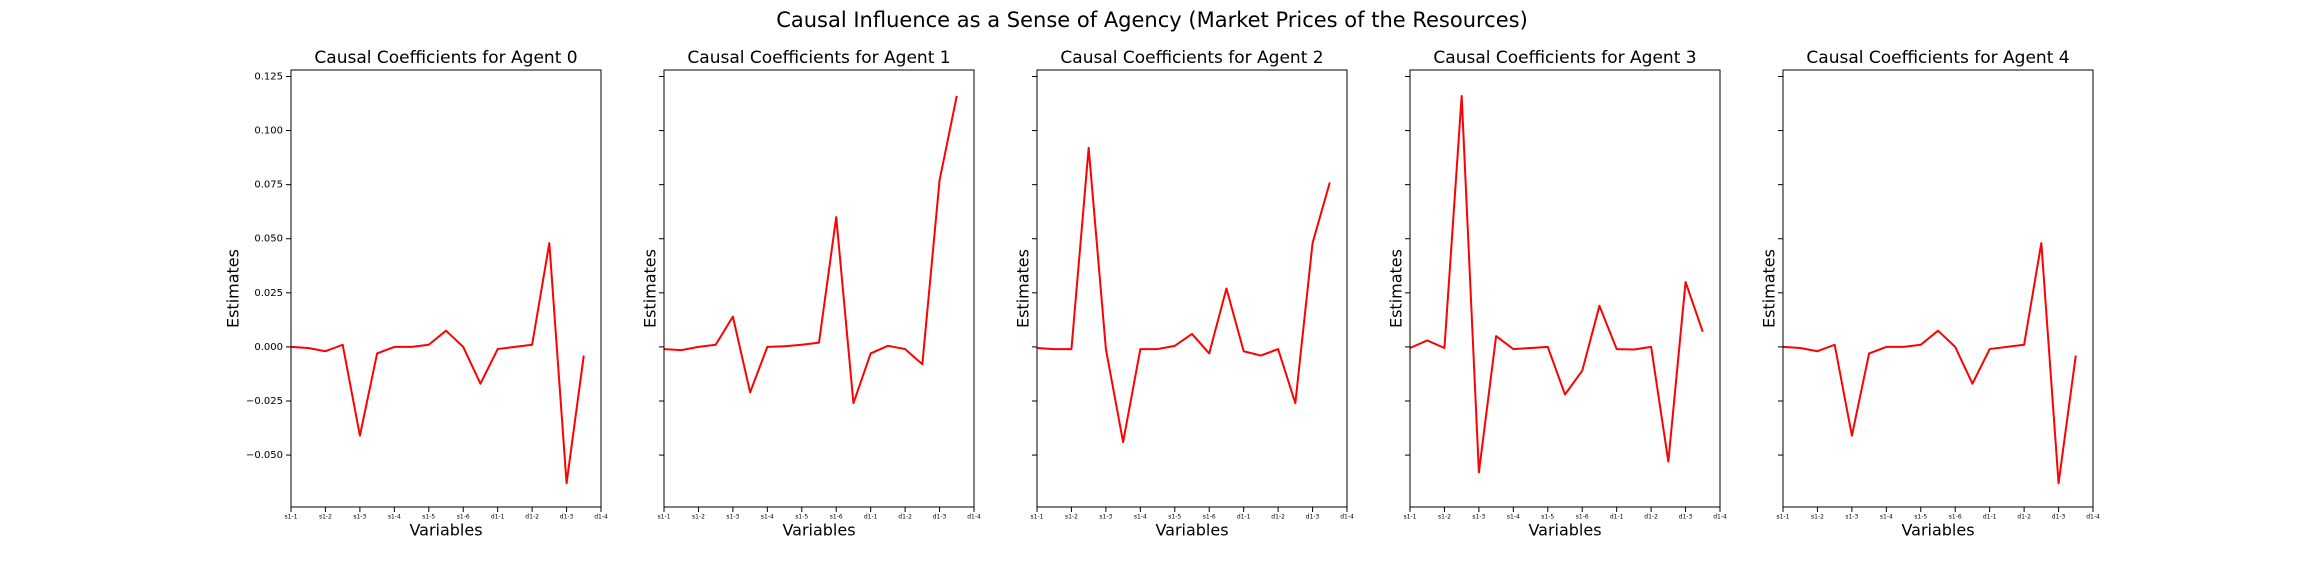 Image resolution: width=2304 pixels, height=576 pixels. I want to click on y-tick-label: 0.100, so click(268, 131).